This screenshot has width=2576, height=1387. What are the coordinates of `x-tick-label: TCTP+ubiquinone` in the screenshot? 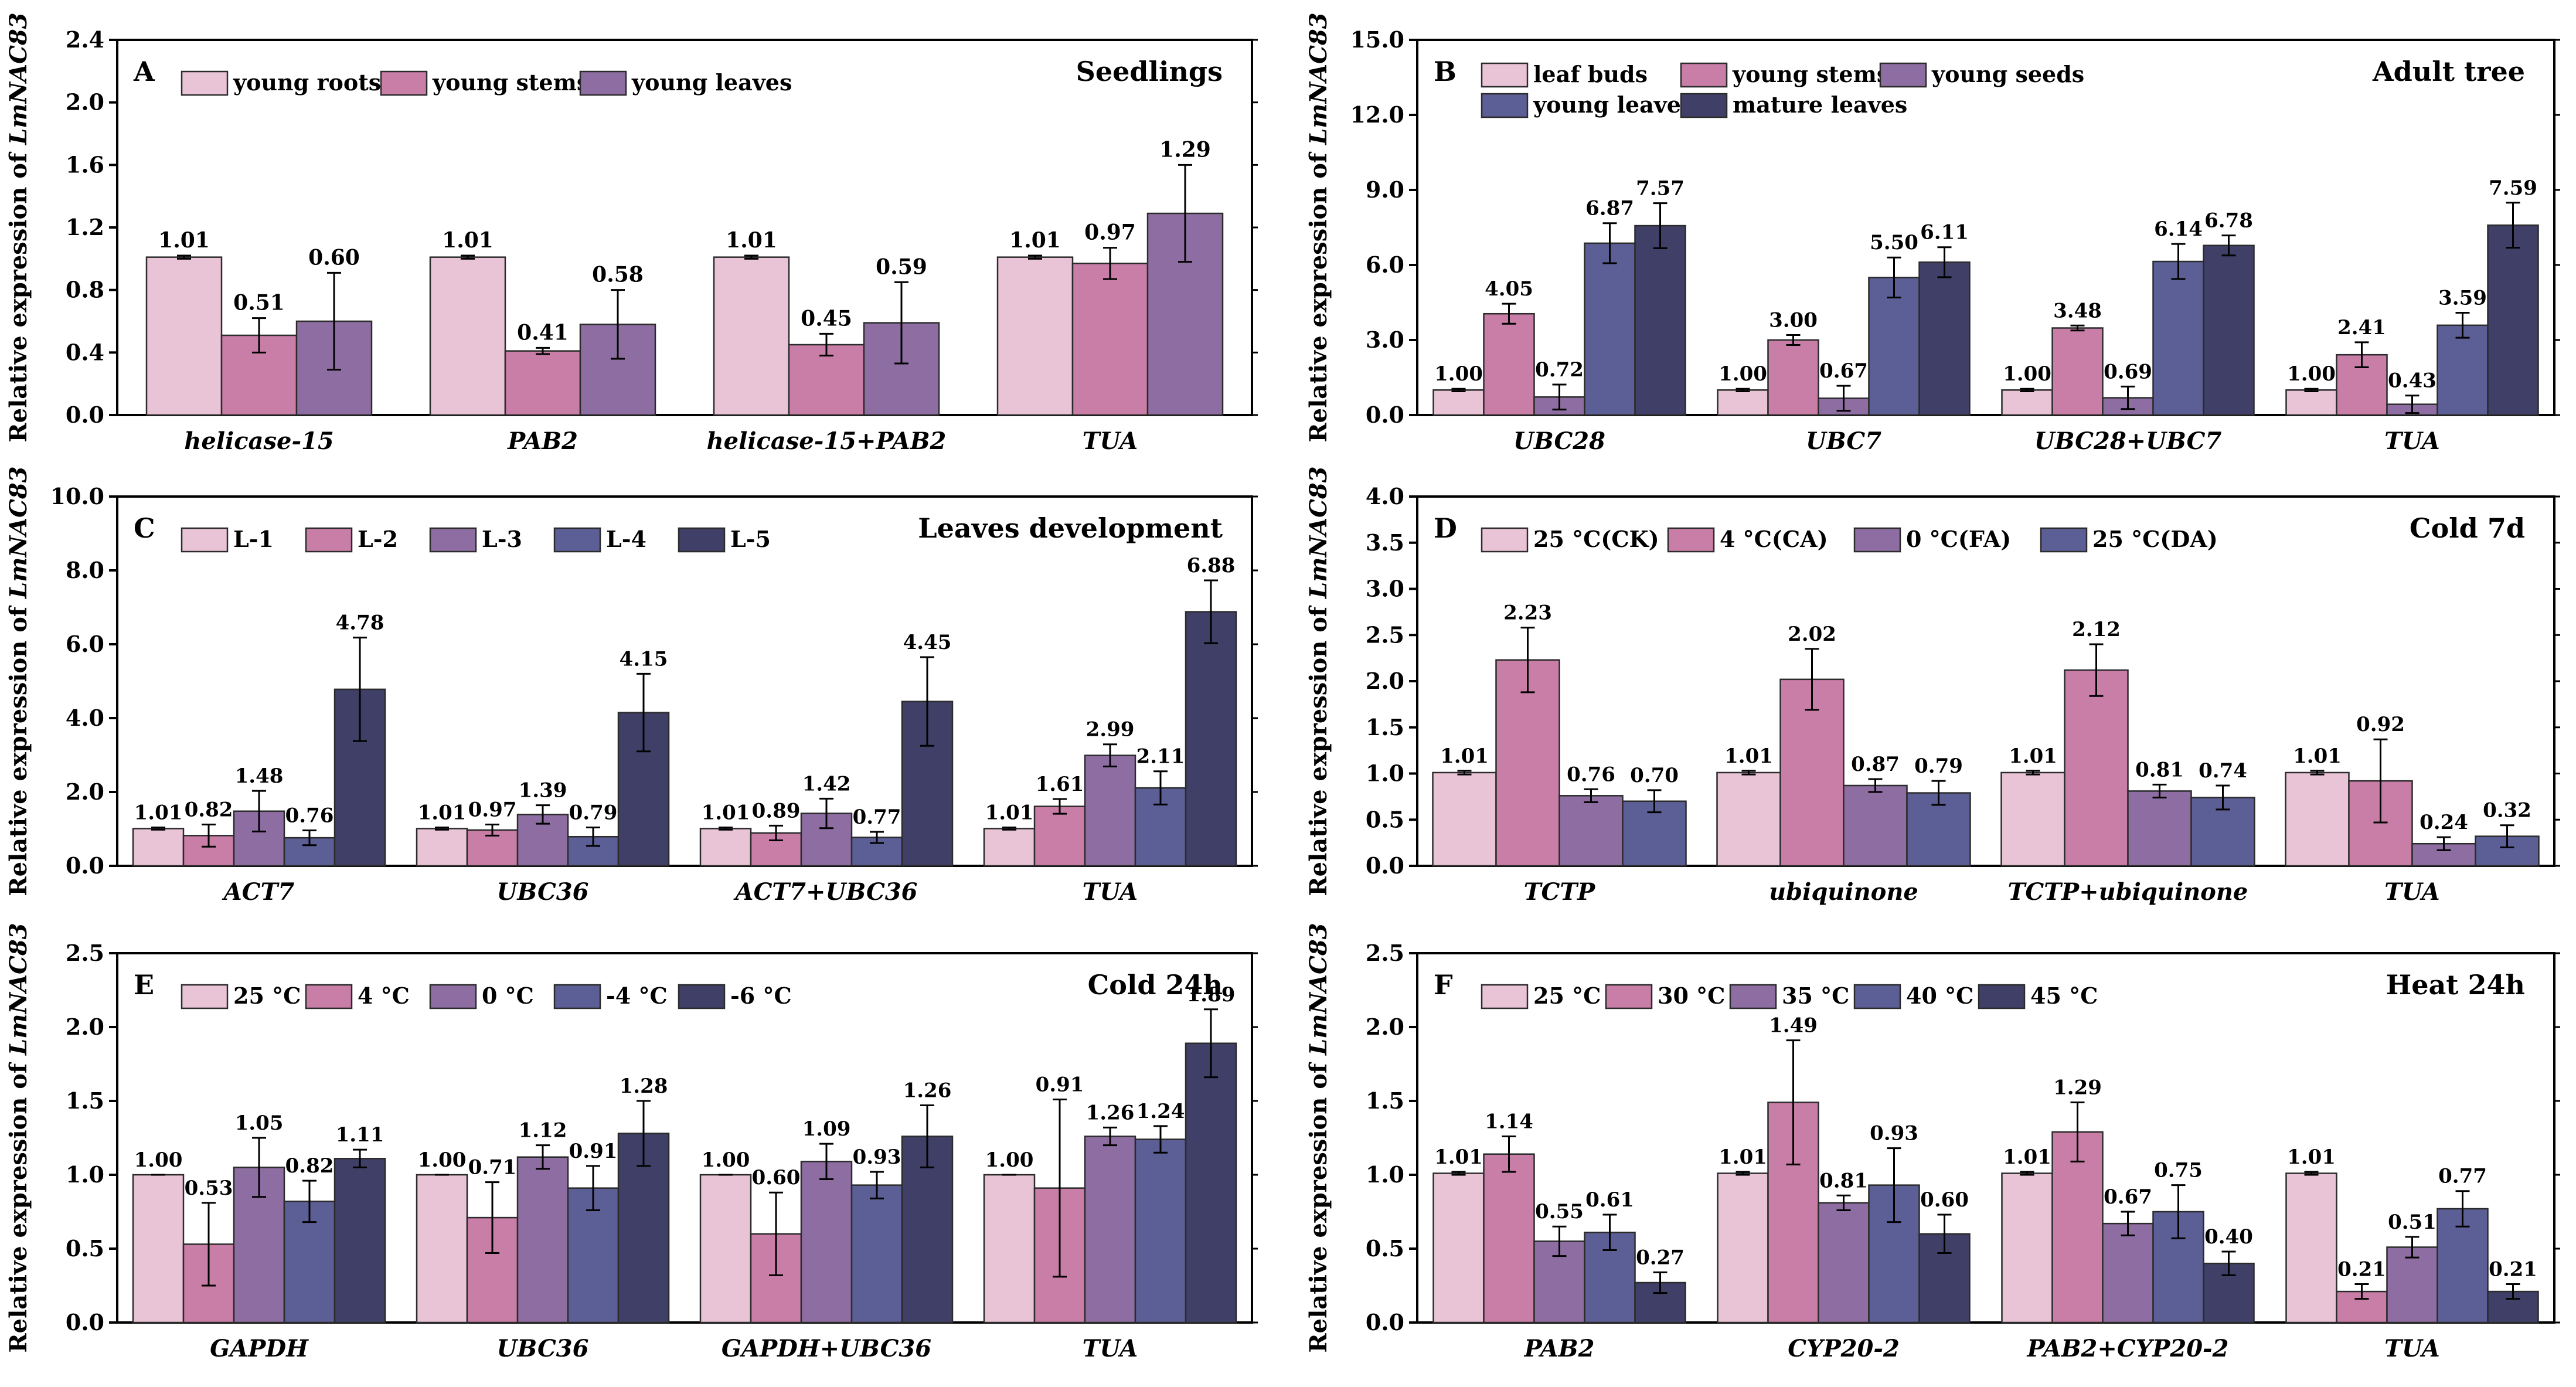 It's located at (2128, 892).